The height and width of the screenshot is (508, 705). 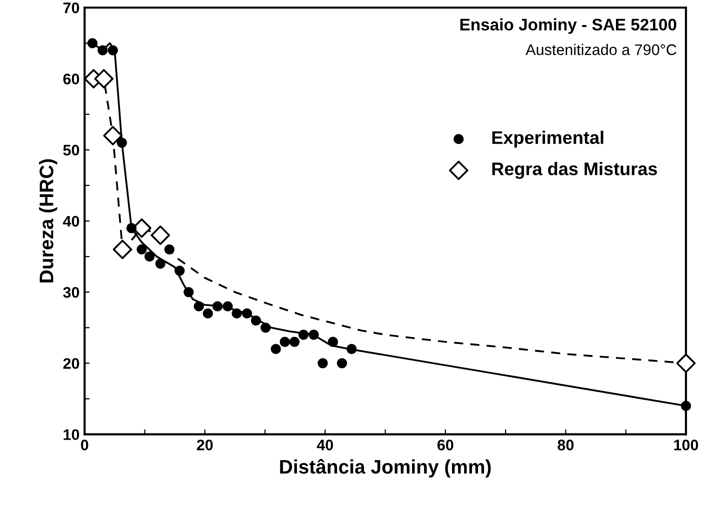 What do you see at coordinates (71, 150) in the screenshot?
I see `y-tick-label: 50` at bounding box center [71, 150].